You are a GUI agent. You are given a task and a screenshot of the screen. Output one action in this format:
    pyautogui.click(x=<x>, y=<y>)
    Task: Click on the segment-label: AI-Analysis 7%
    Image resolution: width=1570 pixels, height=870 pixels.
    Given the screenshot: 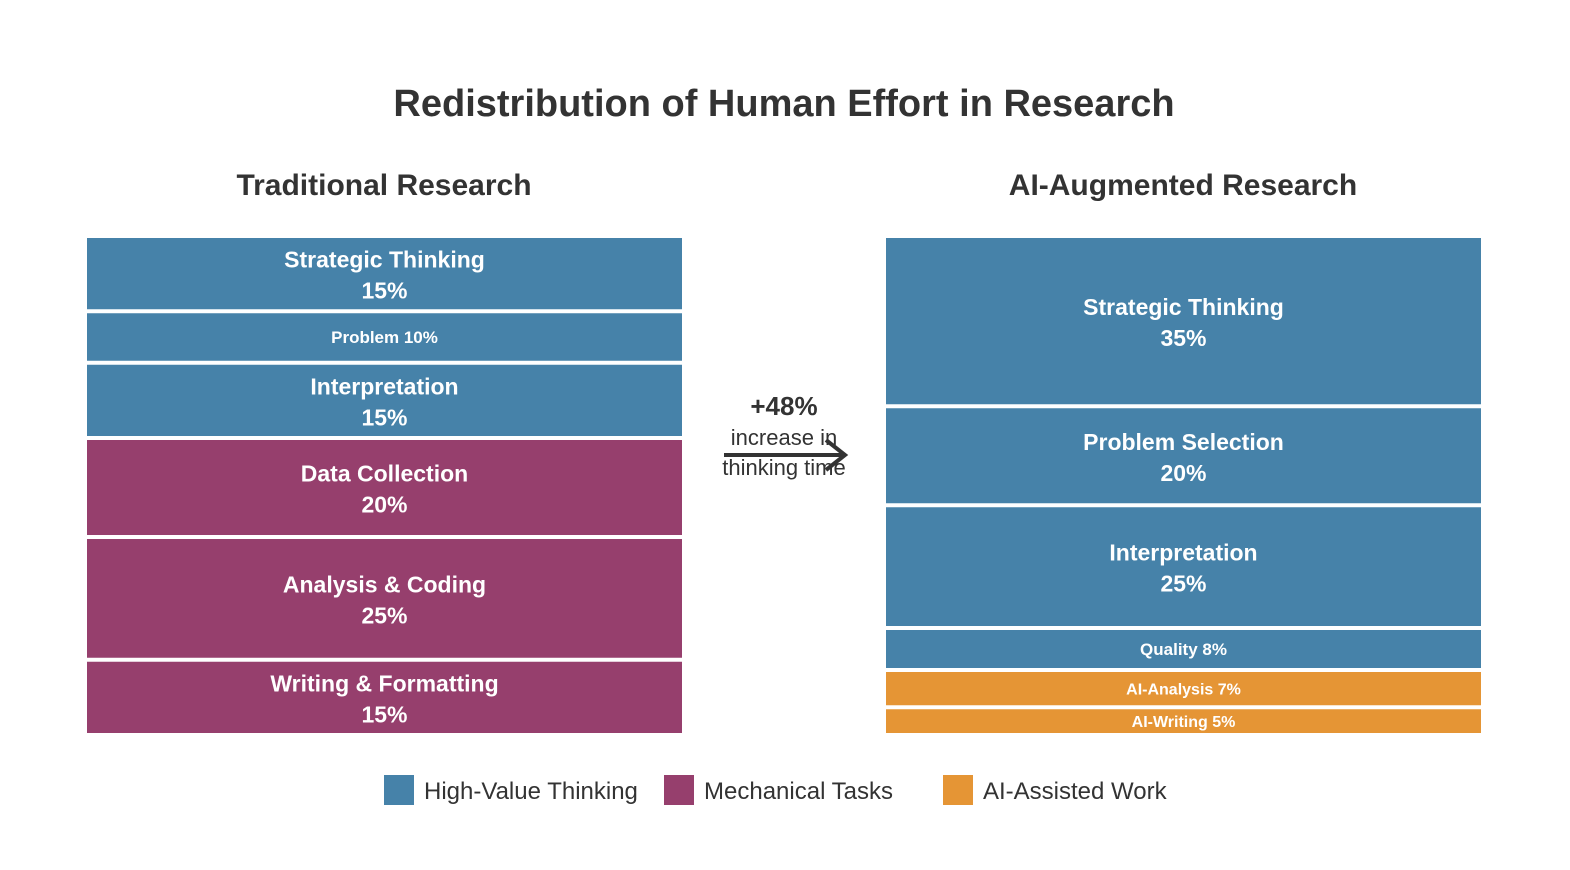 What is the action you would take?
    pyautogui.click(x=1183, y=689)
    